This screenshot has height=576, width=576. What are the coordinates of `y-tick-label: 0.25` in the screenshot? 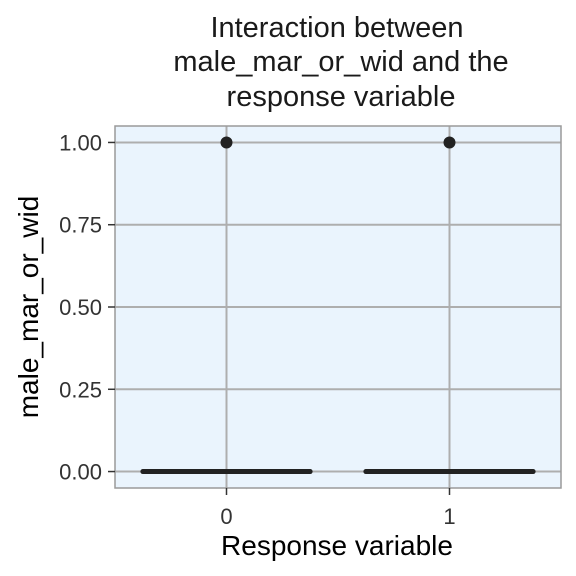 It's located at (80, 389).